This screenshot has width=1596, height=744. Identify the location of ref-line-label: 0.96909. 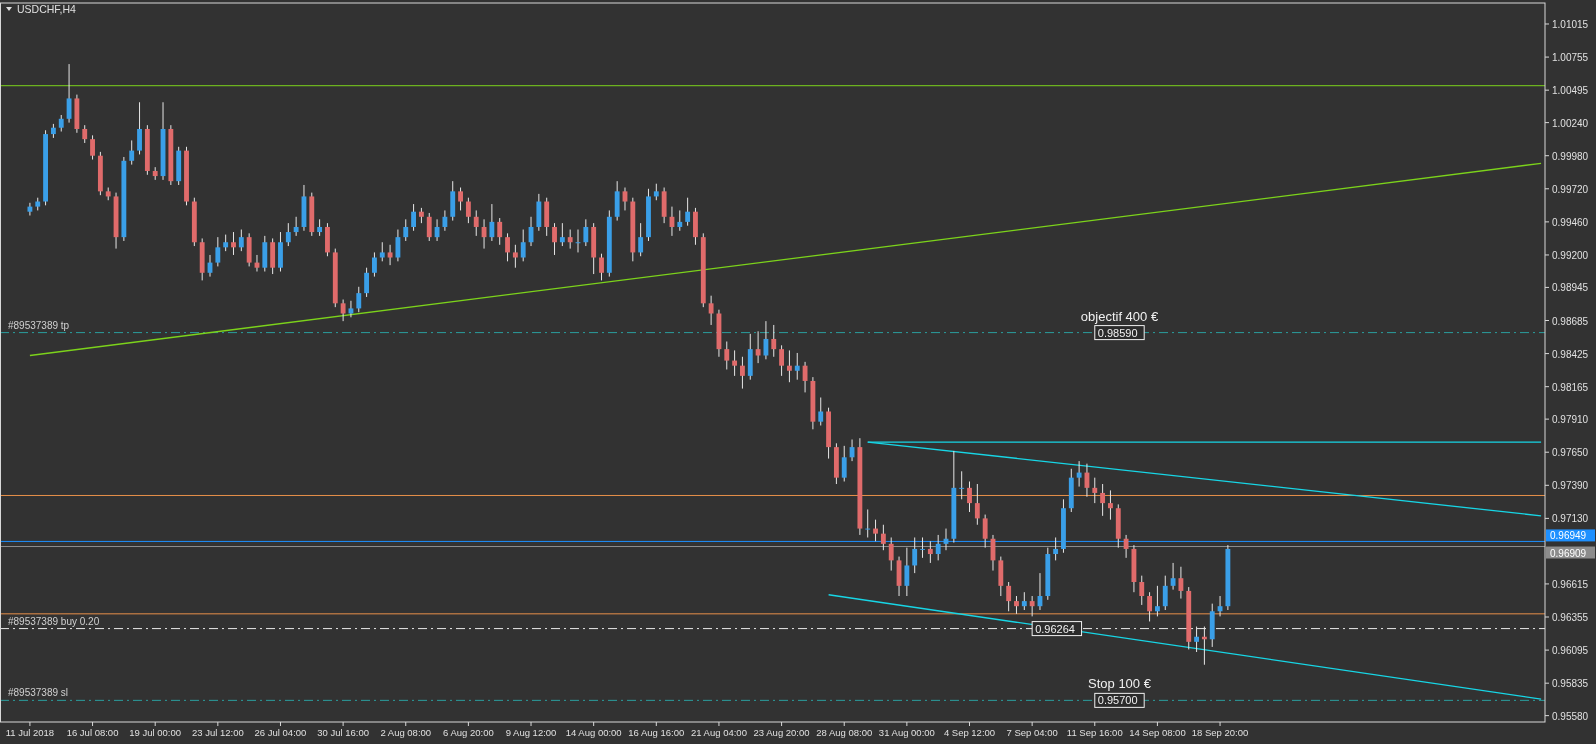
(1568, 553).